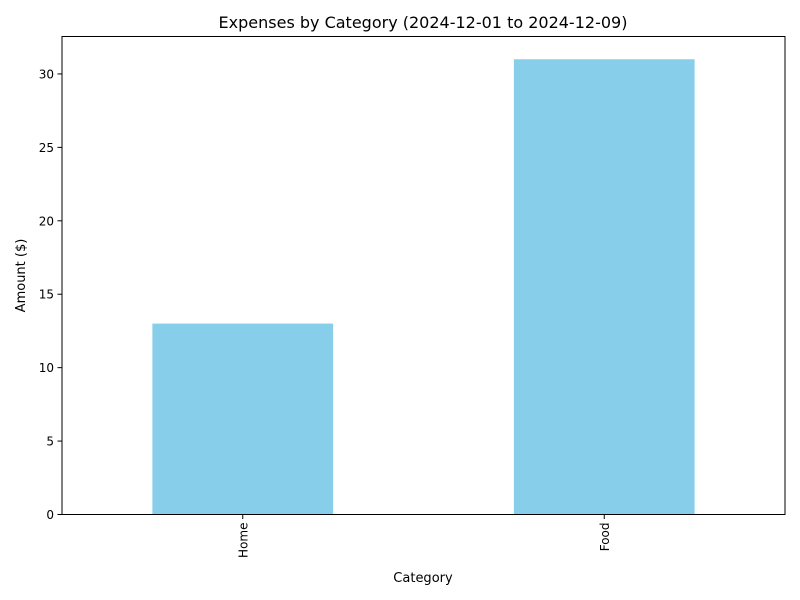 The width and height of the screenshot is (800, 600). I want to click on y-axis-label: Amount ($), so click(21, 276).